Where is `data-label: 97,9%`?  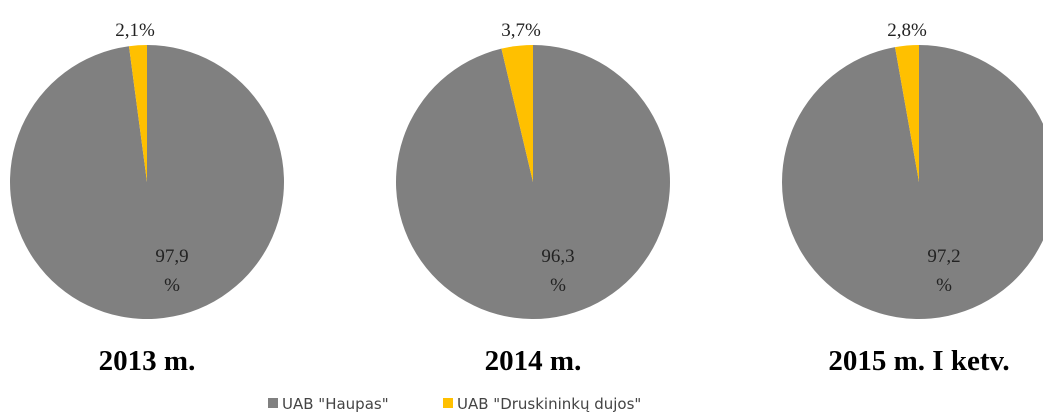 data-label: 97,9% is located at coordinates (171, 271).